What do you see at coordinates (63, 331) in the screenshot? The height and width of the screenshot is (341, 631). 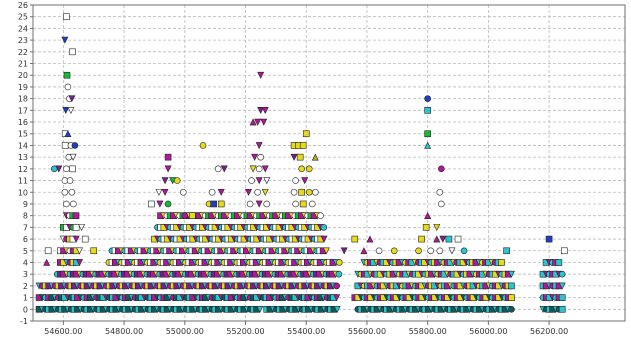 I see `x-tick-label: 54600.00` at bounding box center [63, 331].